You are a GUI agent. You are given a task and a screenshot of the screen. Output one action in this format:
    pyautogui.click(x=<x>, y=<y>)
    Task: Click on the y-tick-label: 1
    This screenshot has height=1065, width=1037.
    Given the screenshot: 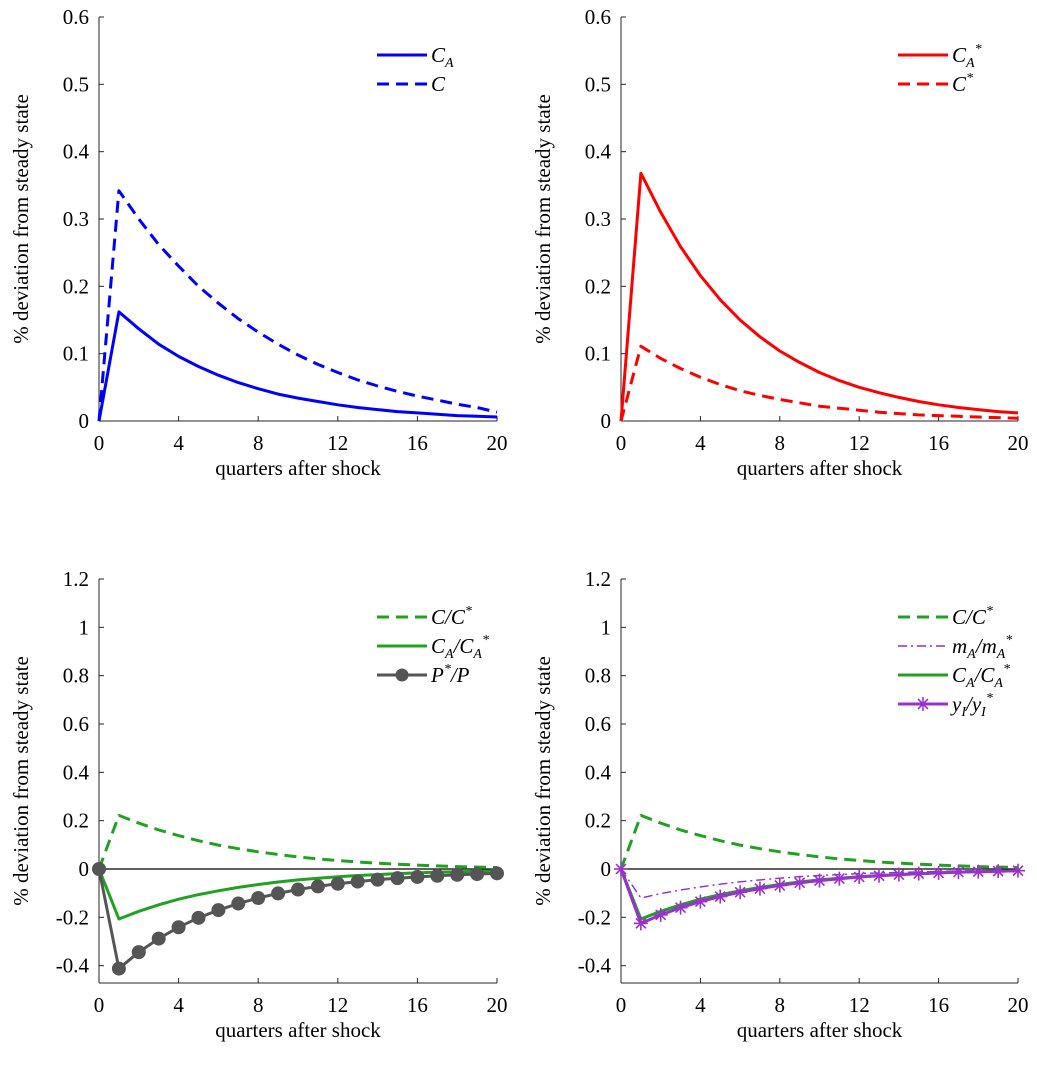 What is the action you would take?
    pyautogui.click(x=606, y=627)
    